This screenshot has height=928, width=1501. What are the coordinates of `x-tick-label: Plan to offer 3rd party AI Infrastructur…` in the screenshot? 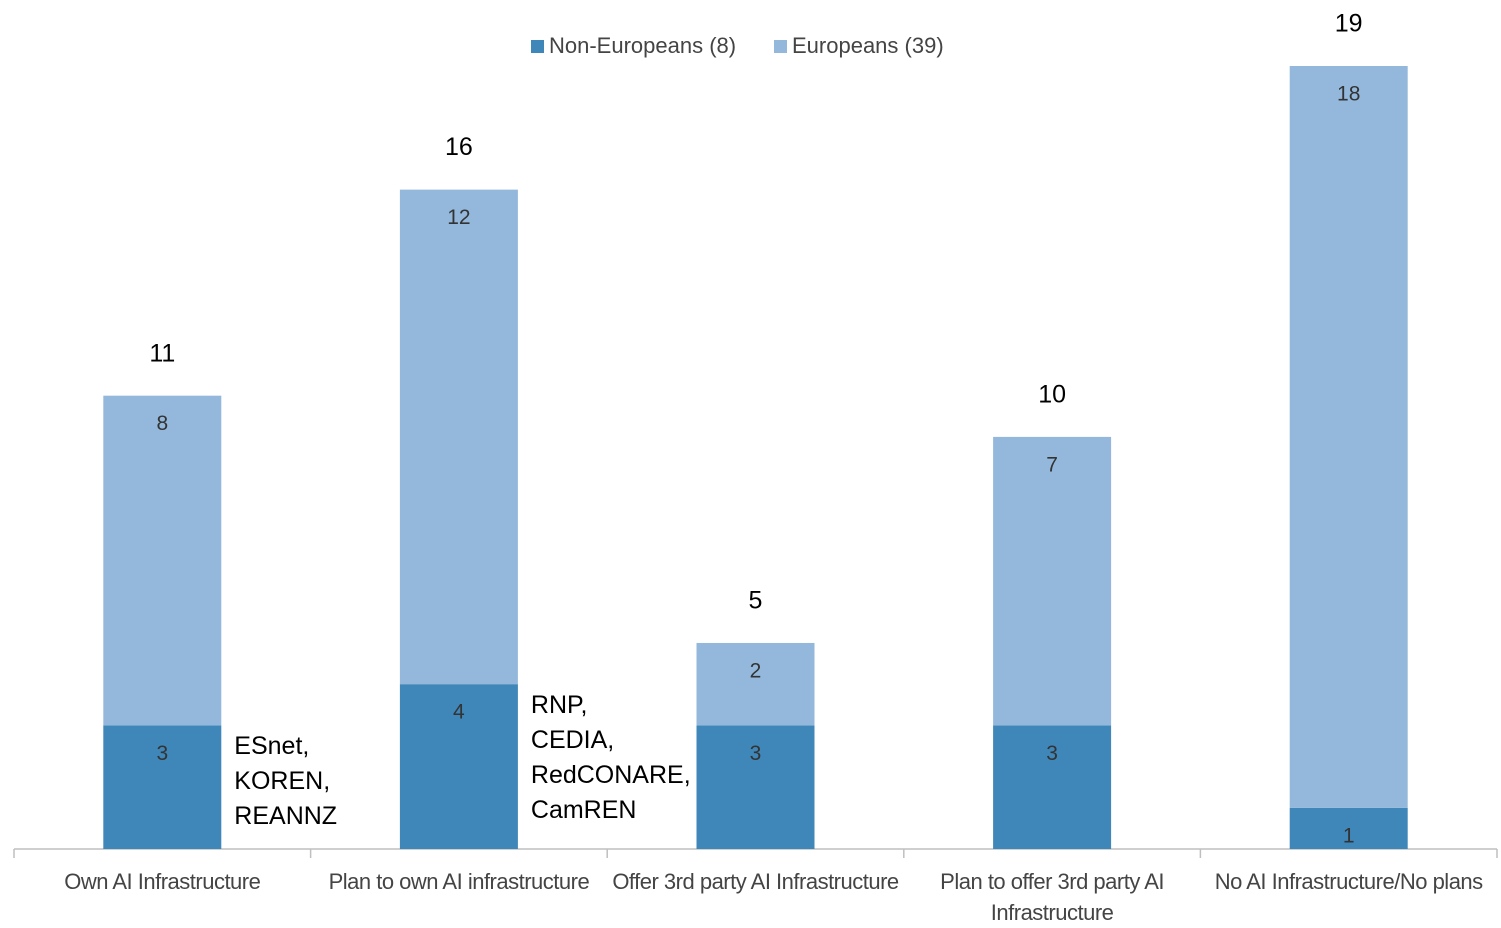 It's located at (1052, 897).